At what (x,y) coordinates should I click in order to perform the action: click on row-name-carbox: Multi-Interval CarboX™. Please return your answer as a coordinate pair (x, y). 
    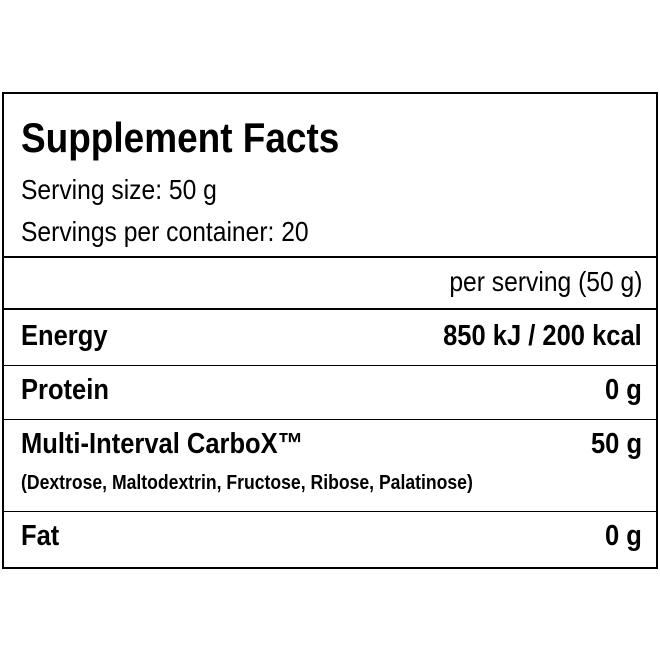
    Looking at the image, I should click on (181, 444).